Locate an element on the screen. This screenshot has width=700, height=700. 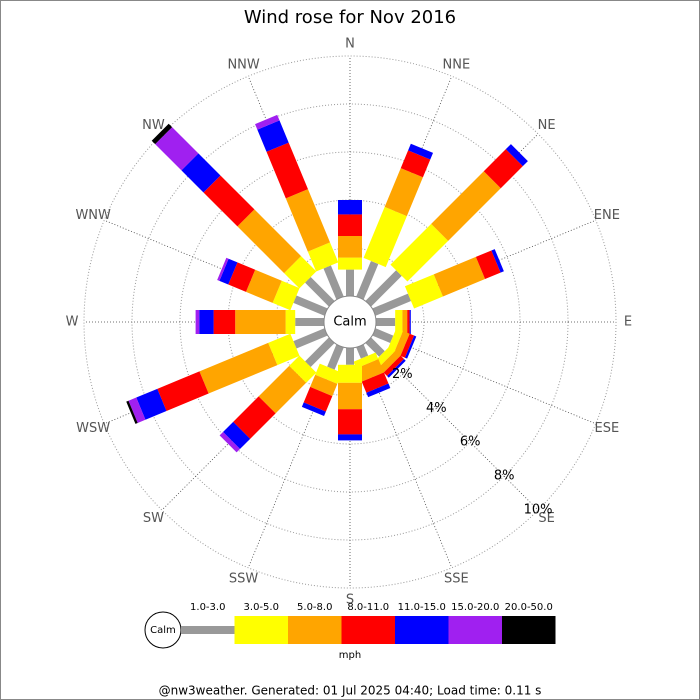
direction-label: ENE is located at coordinates (607, 215).